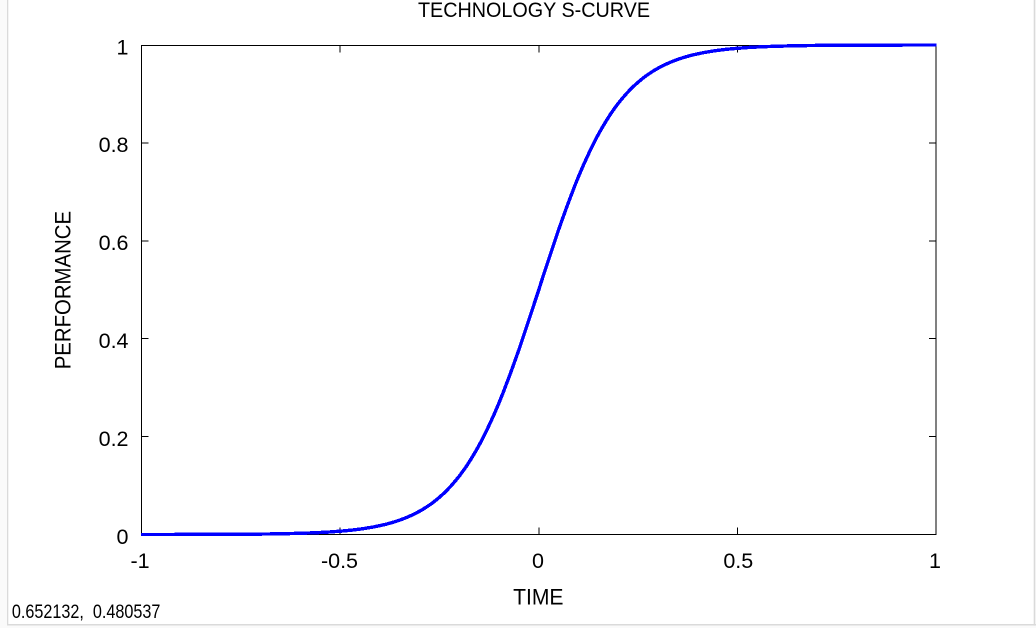 This screenshot has height=628, width=1036. I want to click on svg-text: 0.6, so click(114, 243).